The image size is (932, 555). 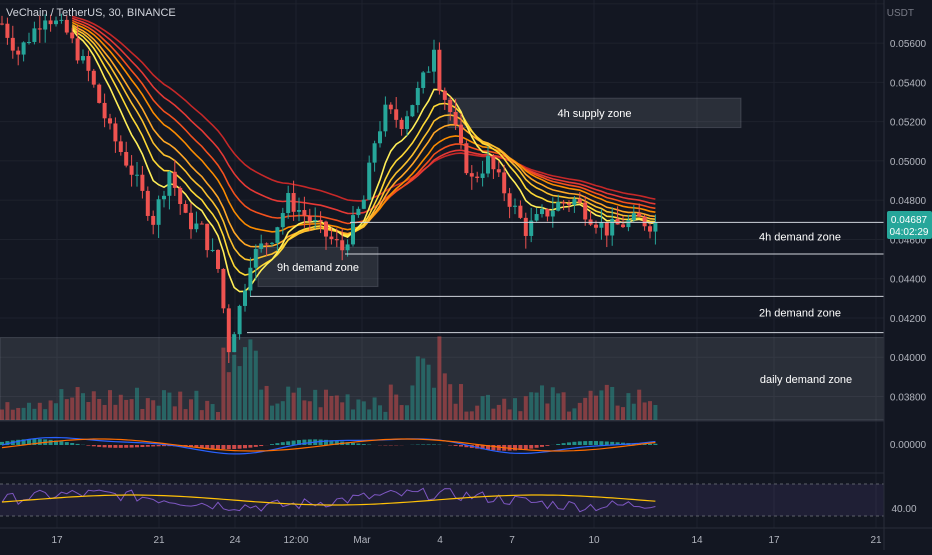 I want to click on zone-label: daily demand zone, so click(x=806, y=380).